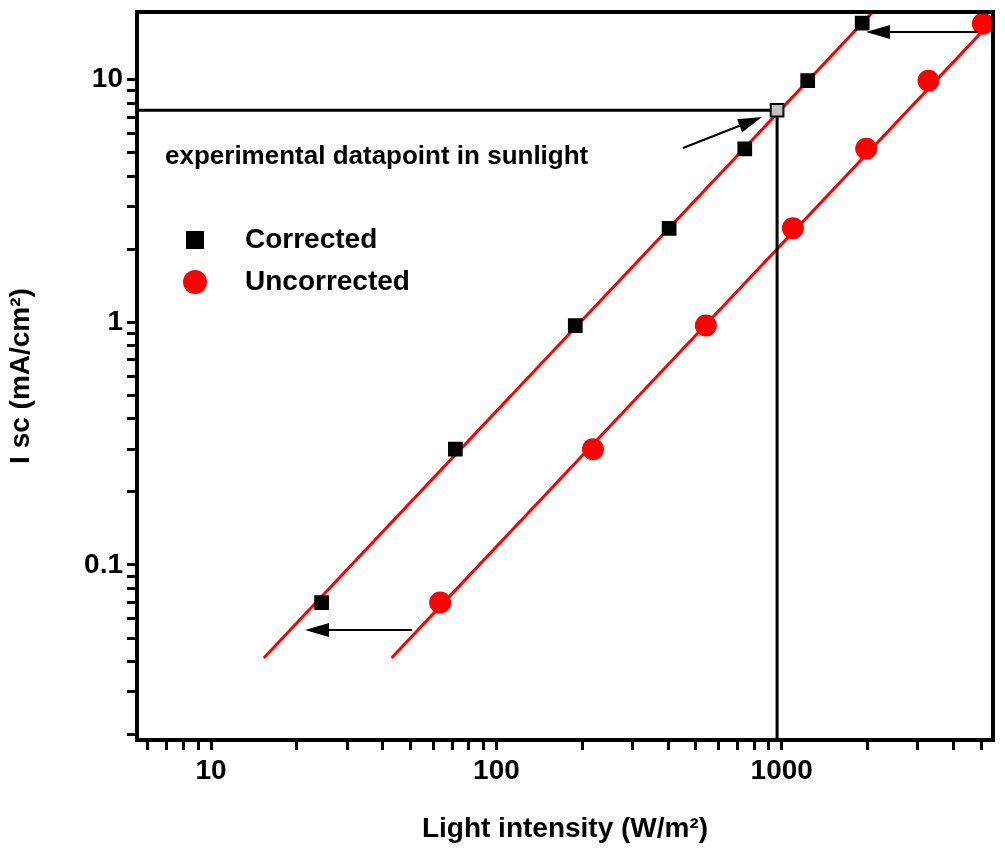 The height and width of the screenshot is (850, 1005). What do you see at coordinates (781, 769) in the screenshot?
I see `x-tick-label: 1000` at bounding box center [781, 769].